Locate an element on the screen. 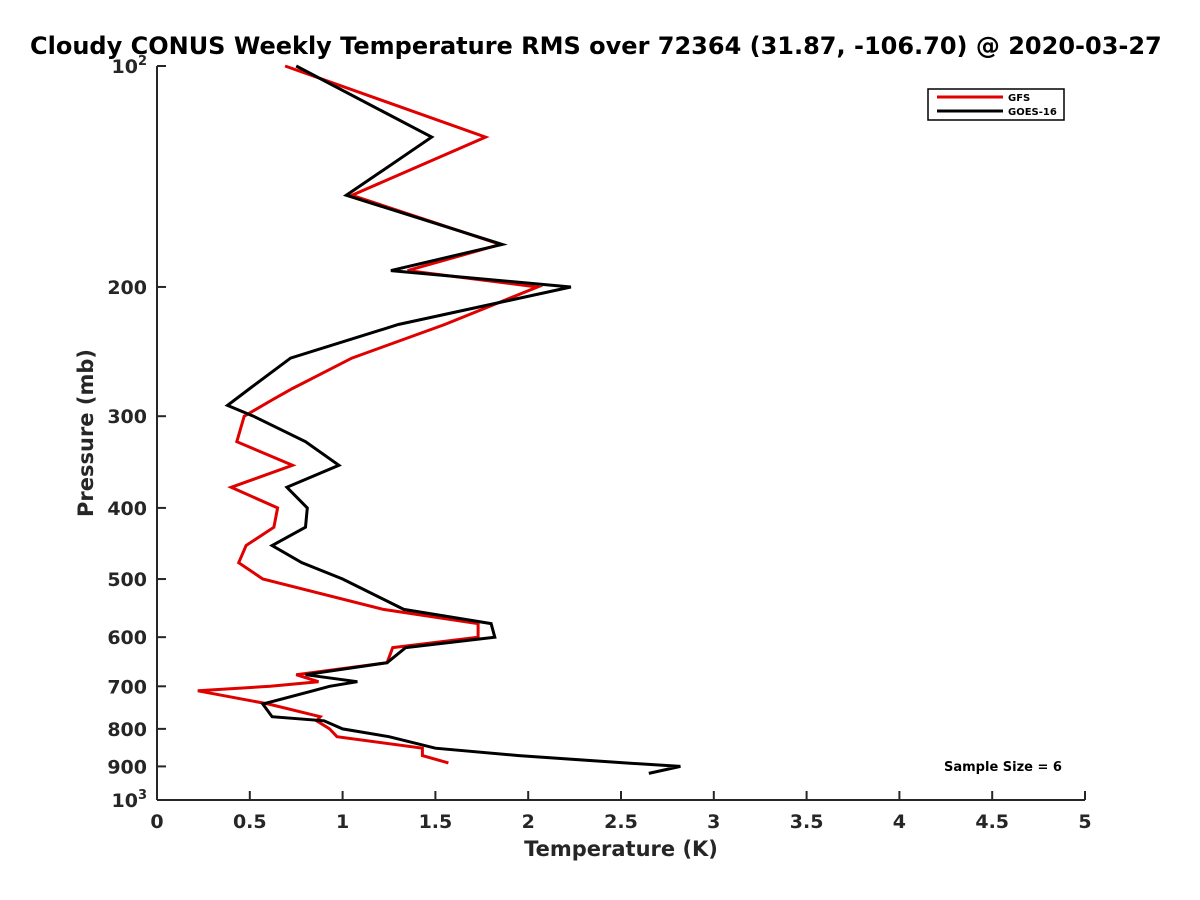 The image size is (1200, 900). legend-box is located at coordinates (996, 104).